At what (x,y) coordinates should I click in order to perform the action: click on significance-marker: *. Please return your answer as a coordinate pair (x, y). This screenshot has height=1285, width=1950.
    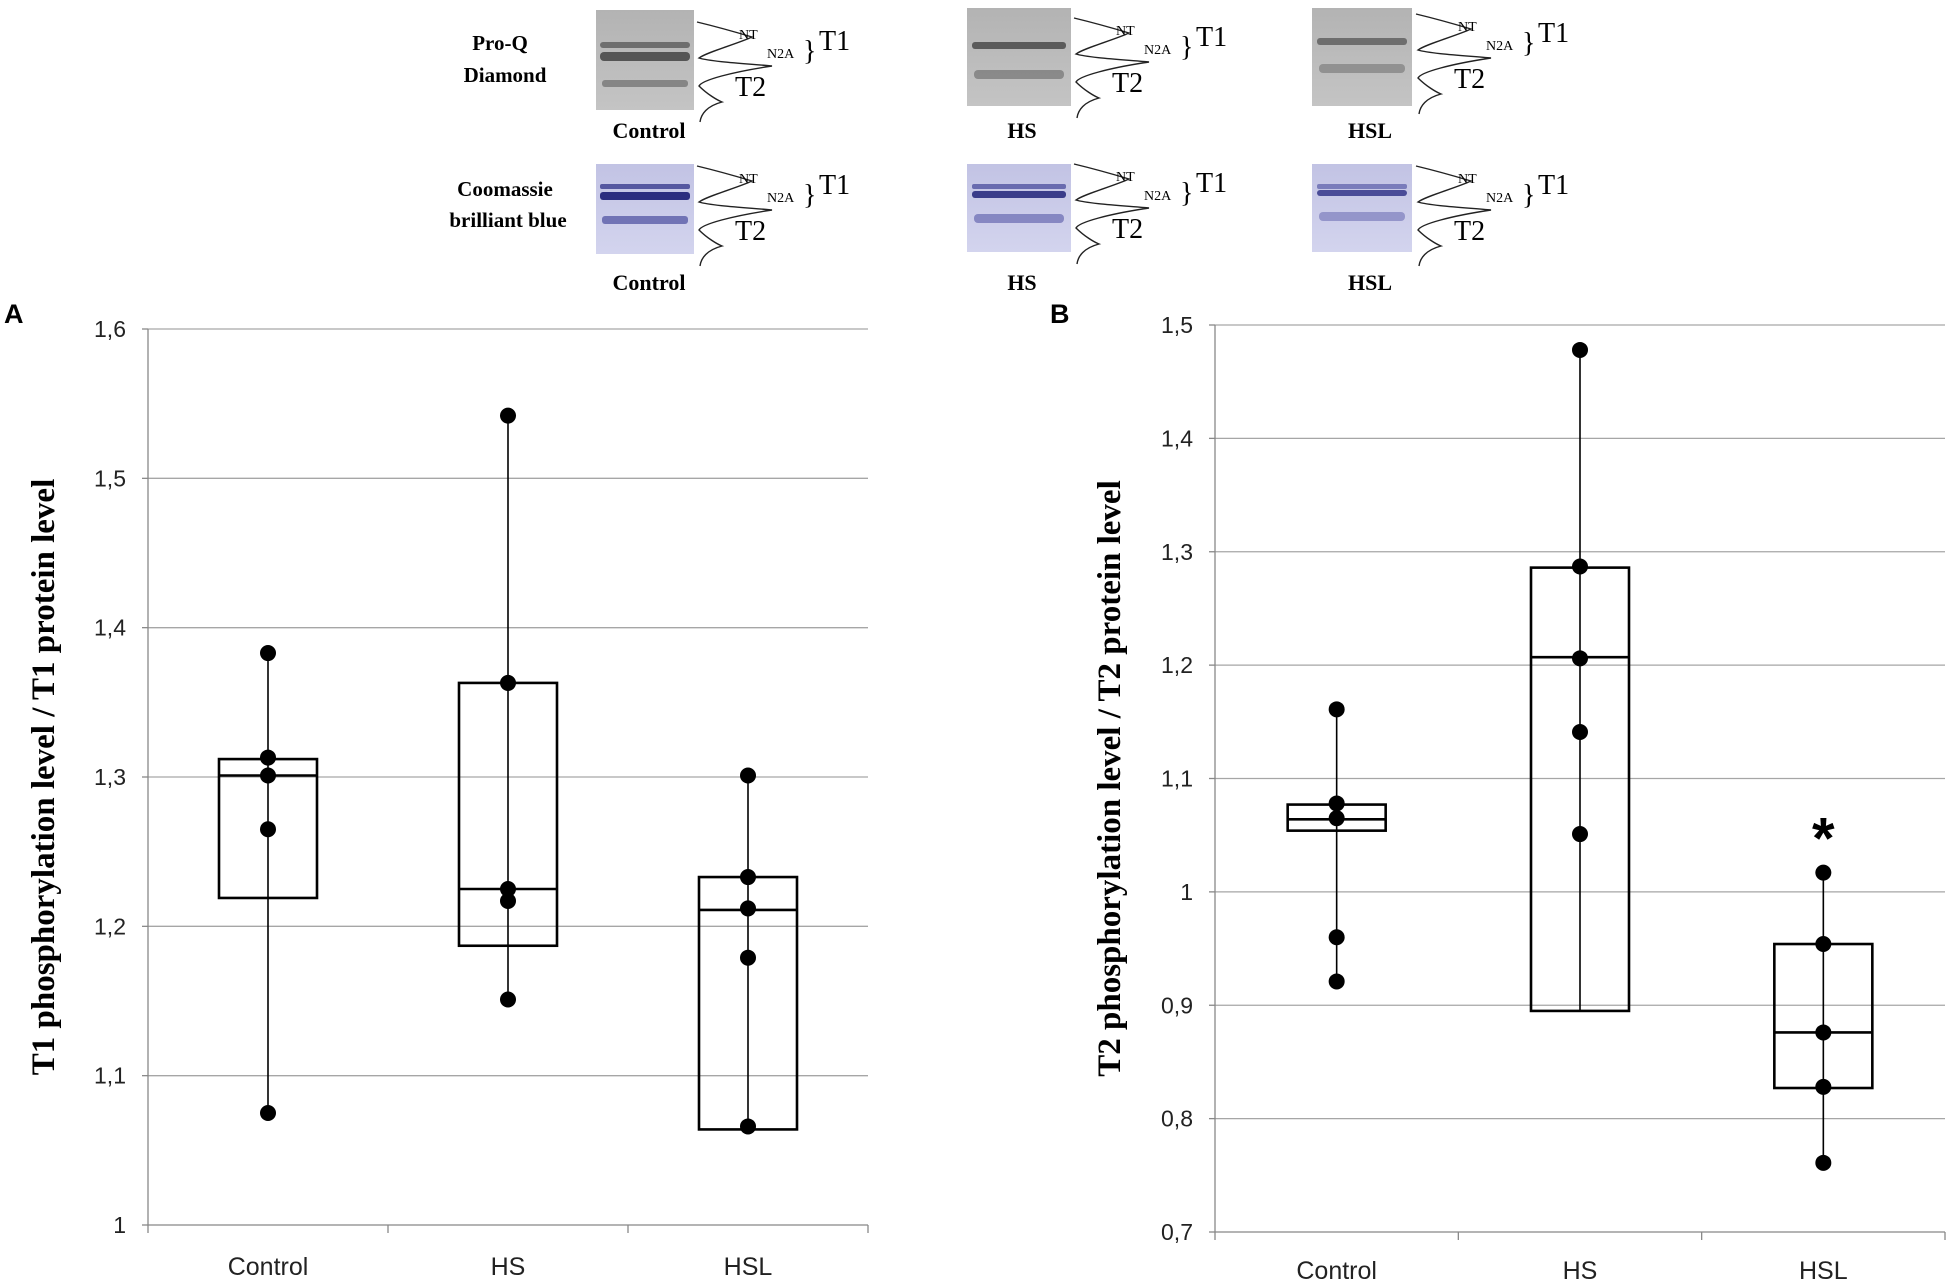
    Looking at the image, I should click on (1823, 839).